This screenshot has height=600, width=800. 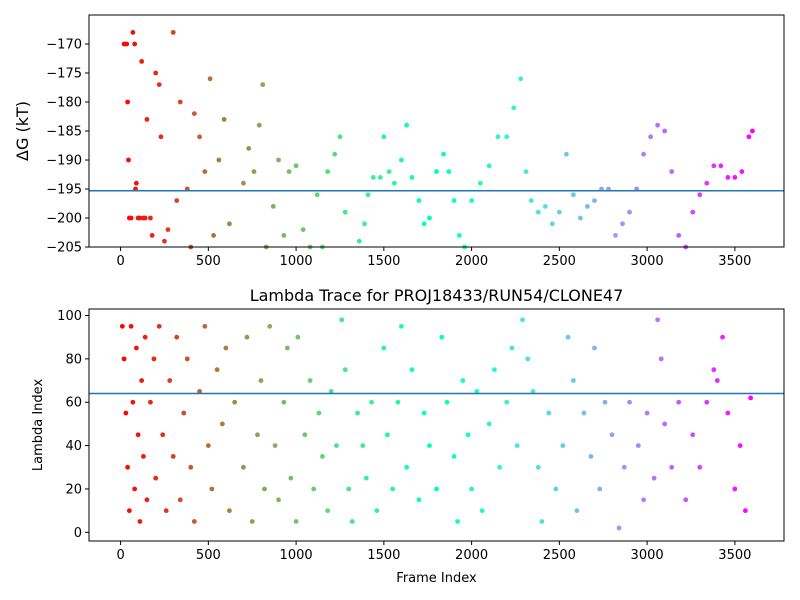 What do you see at coordinates (64, 161) in the screenshot?
I see `y-tick-label: −190` at bounding box center [64, 161].